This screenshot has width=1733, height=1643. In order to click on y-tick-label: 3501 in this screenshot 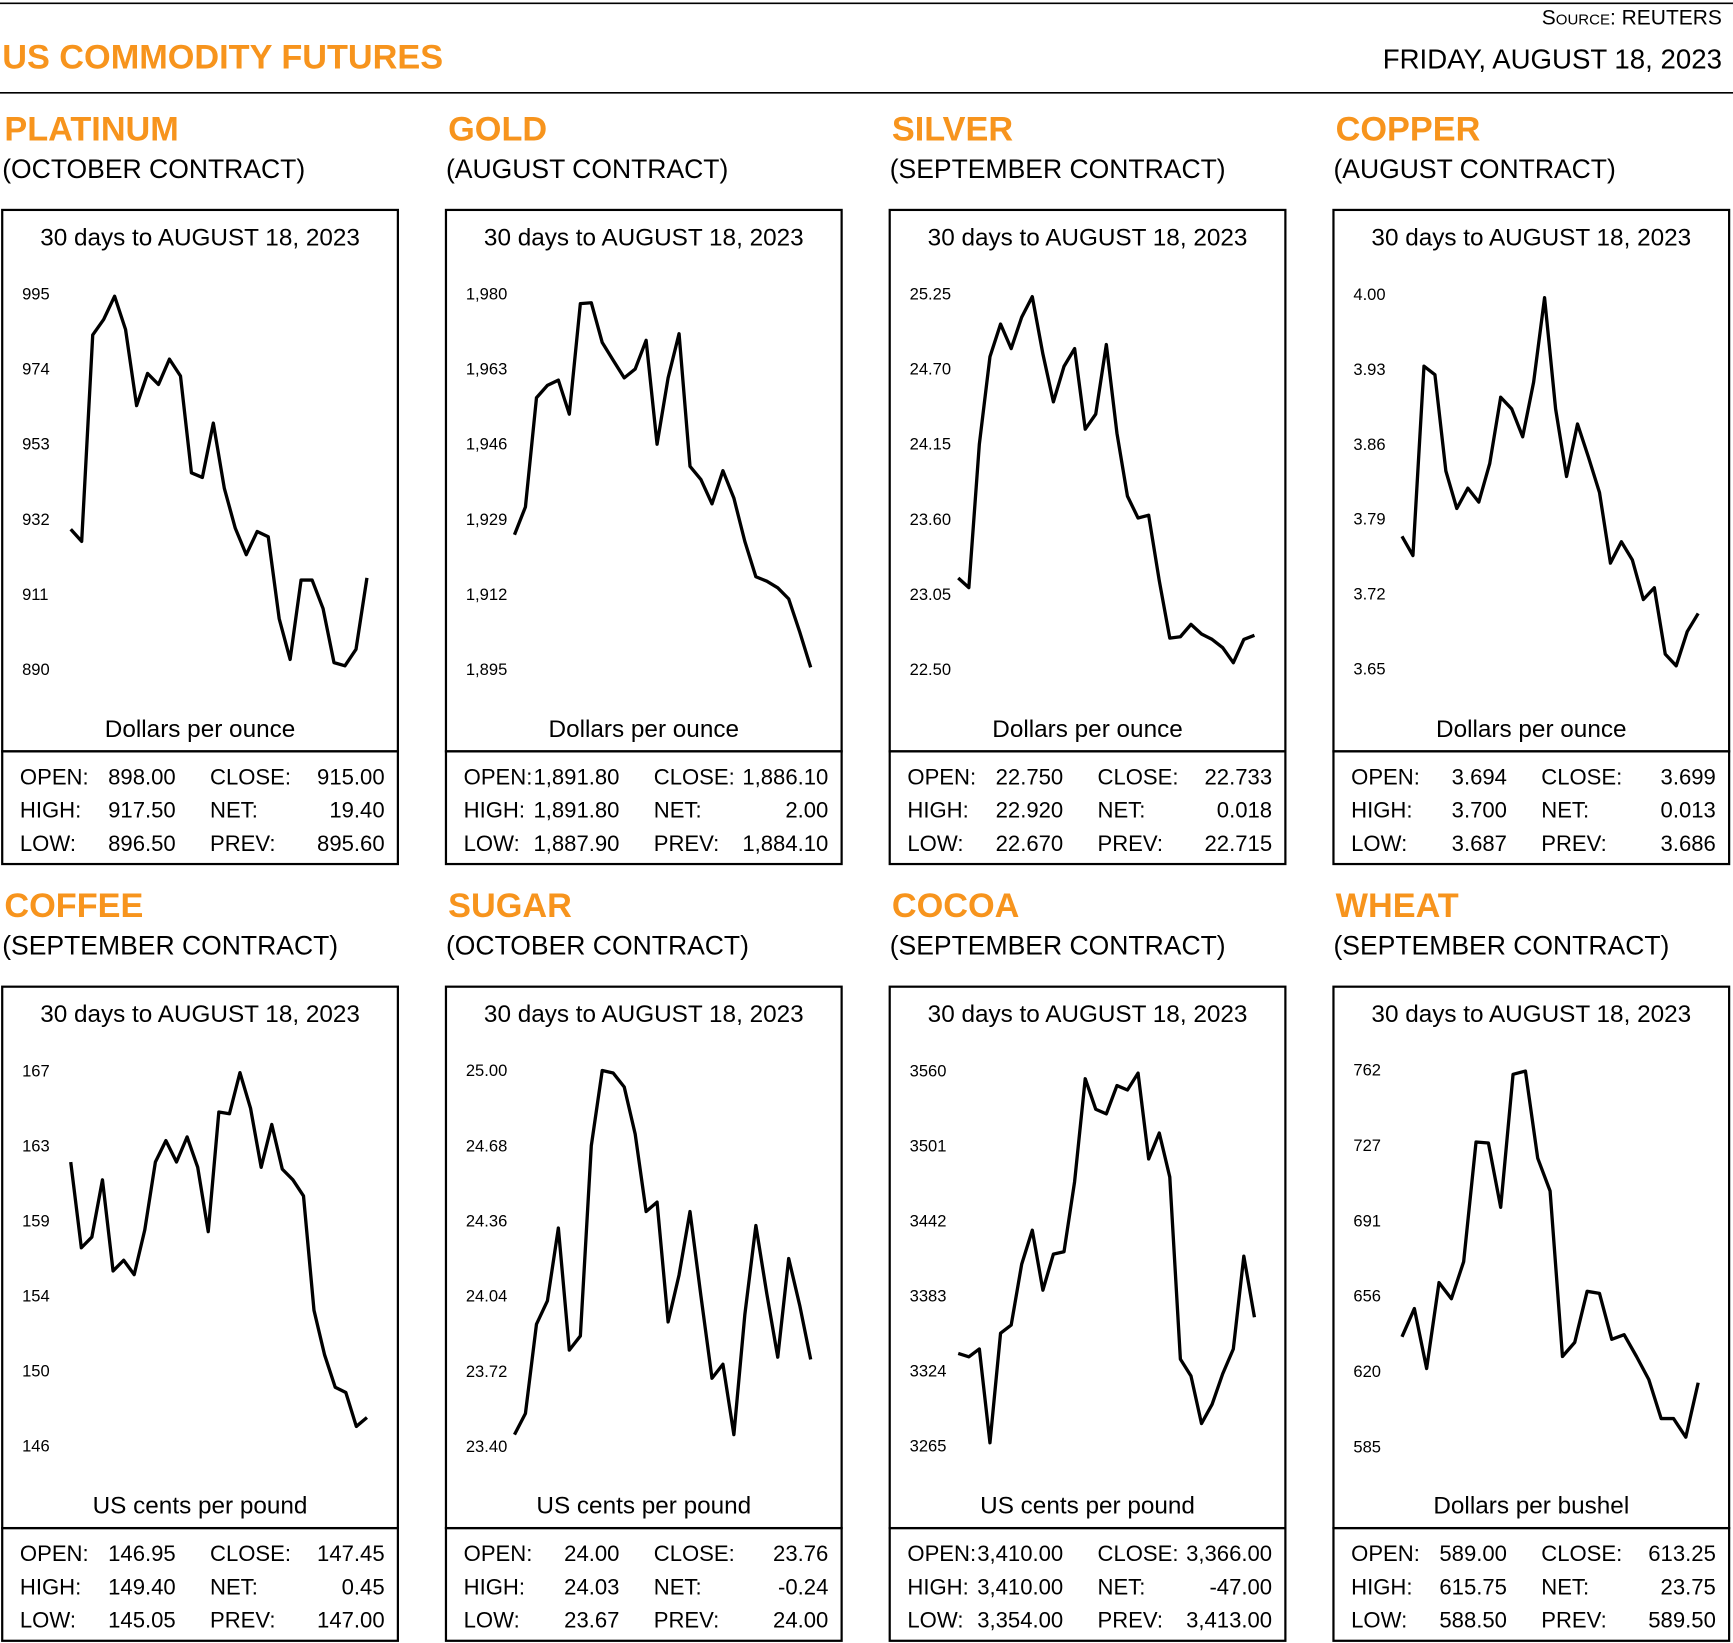, I will do `click(928, 1145)`.